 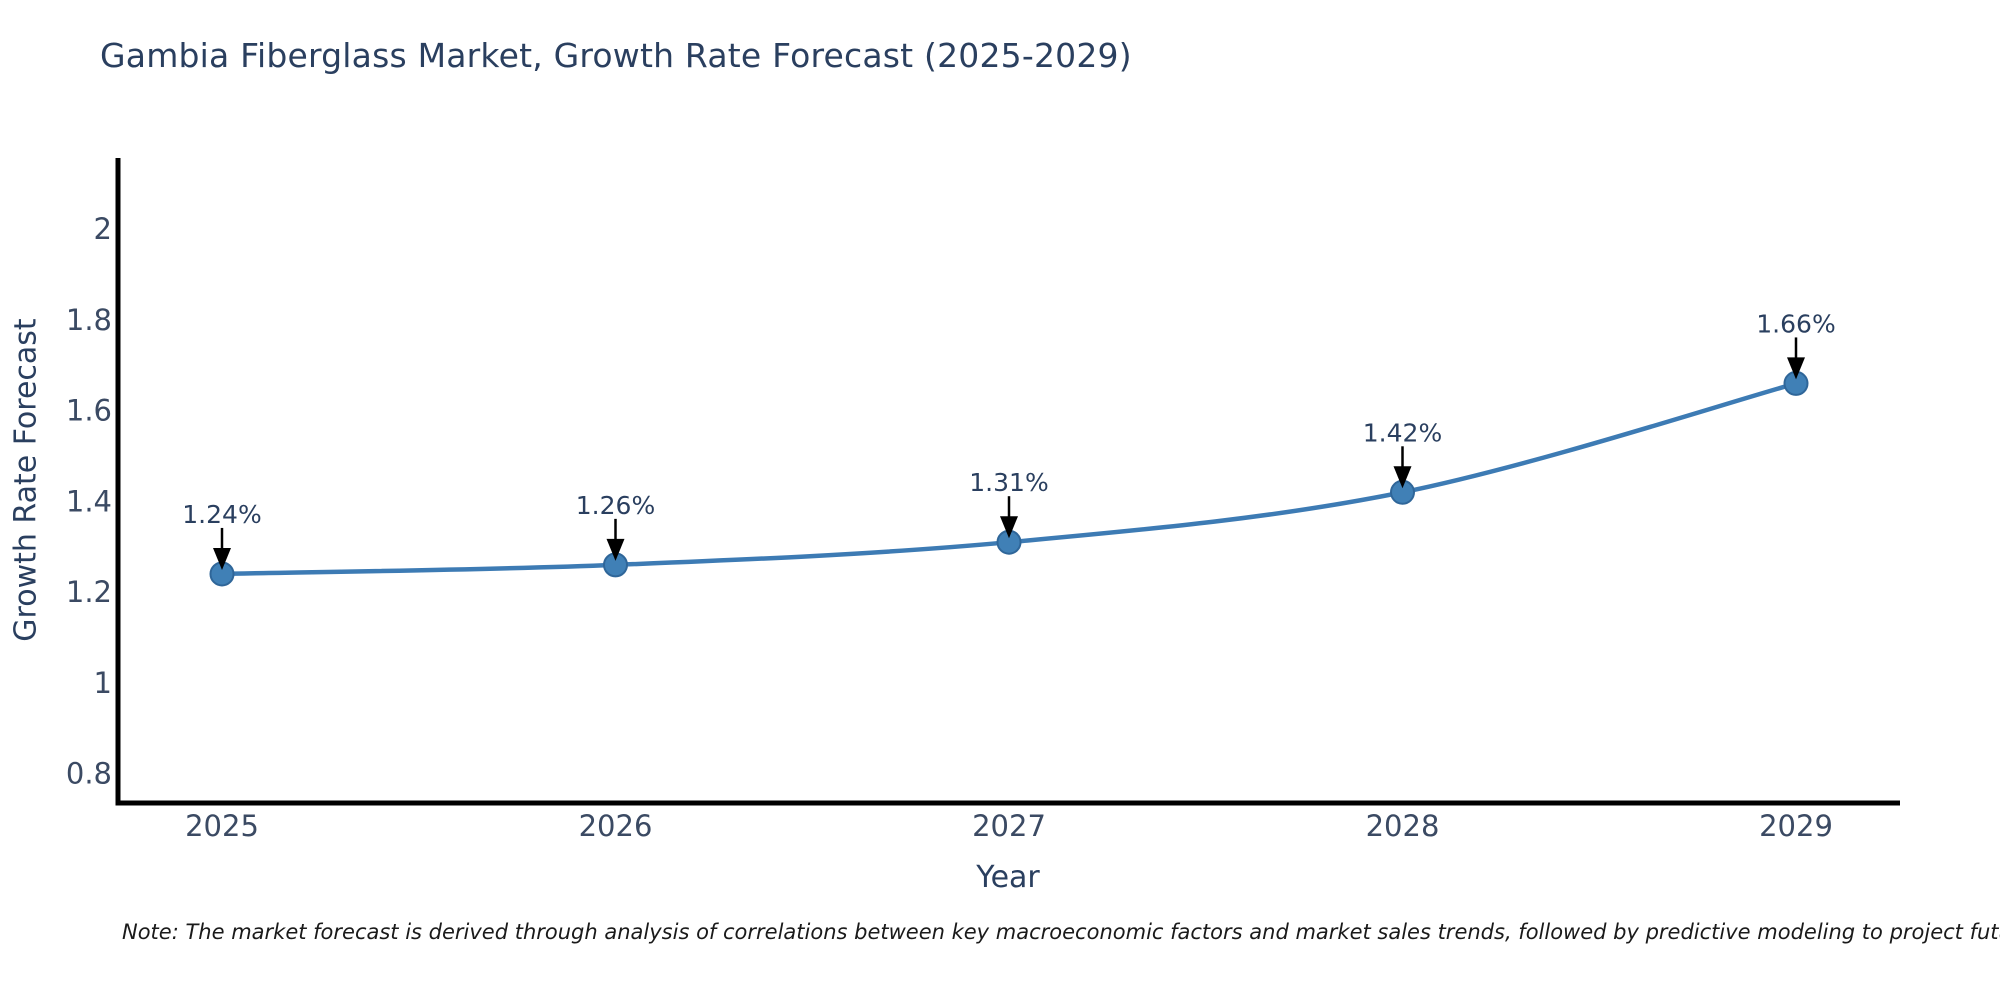 I want to click on annotation-label: 1.24%, so click(x=221, y=514).